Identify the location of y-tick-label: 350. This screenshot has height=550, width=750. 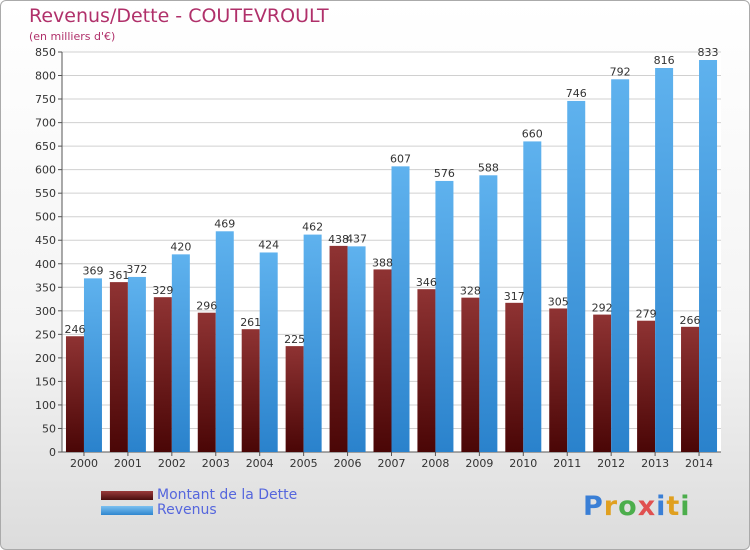
(45, 287).